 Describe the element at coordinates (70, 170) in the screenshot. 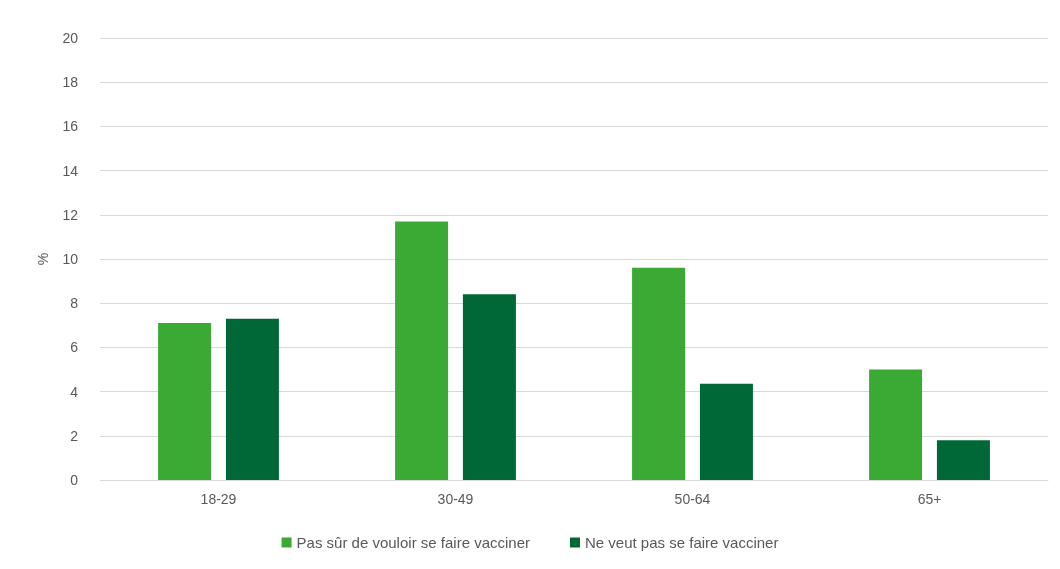

I see `y-tick-label: 14` at that location.